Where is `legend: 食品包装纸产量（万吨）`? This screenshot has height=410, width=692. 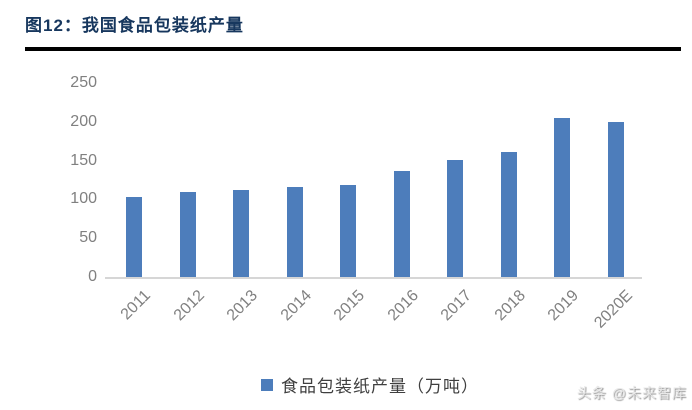 legend: 食品包装纸产量（万吨） is located at coordinates (346, 384).